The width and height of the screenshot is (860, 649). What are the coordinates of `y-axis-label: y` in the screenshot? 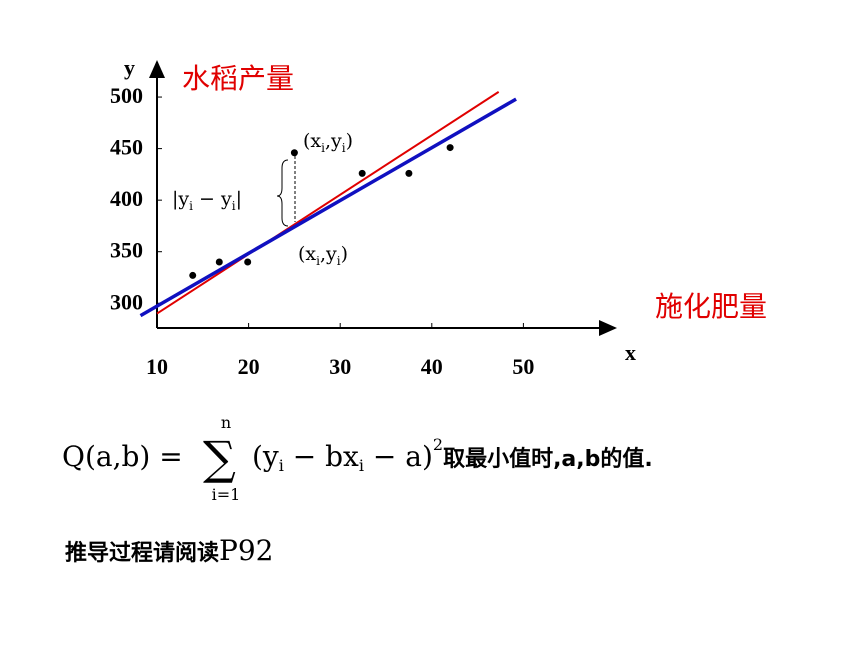 It's located at (129, 67).